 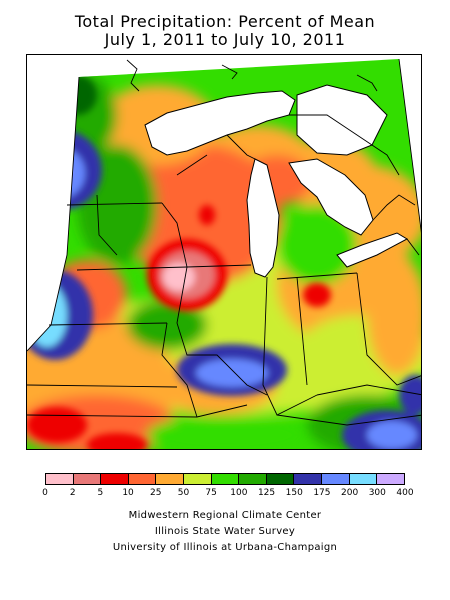 I want to click on legend-tick-label: 100, so click(x=239, y=493).